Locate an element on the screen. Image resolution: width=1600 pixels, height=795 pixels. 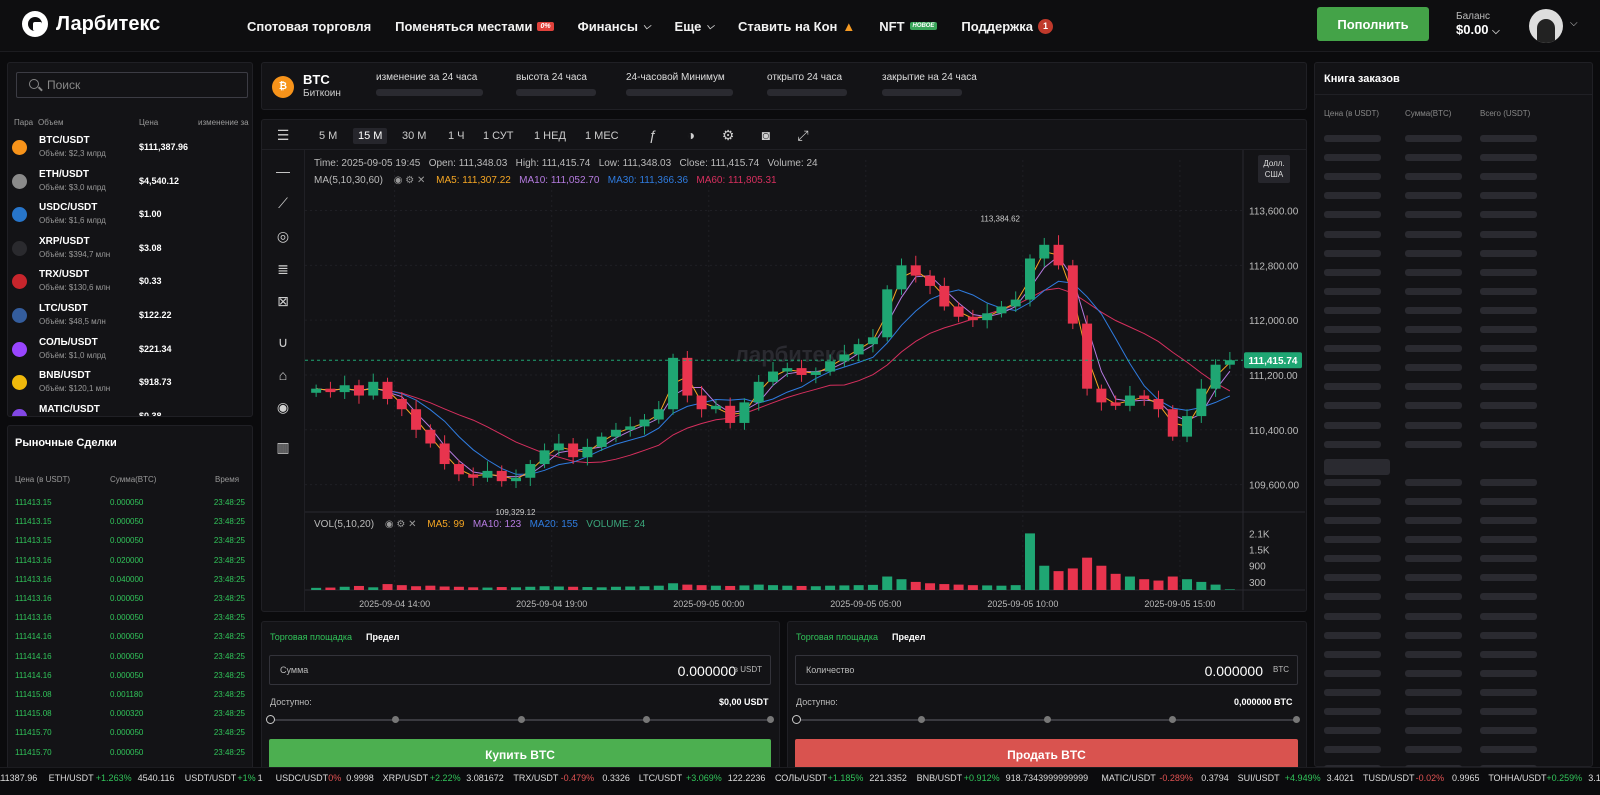
market-row: СОЛЬ/USDT Объём: $1,0 млрд $221.34 is located at coordinates (132, 350).